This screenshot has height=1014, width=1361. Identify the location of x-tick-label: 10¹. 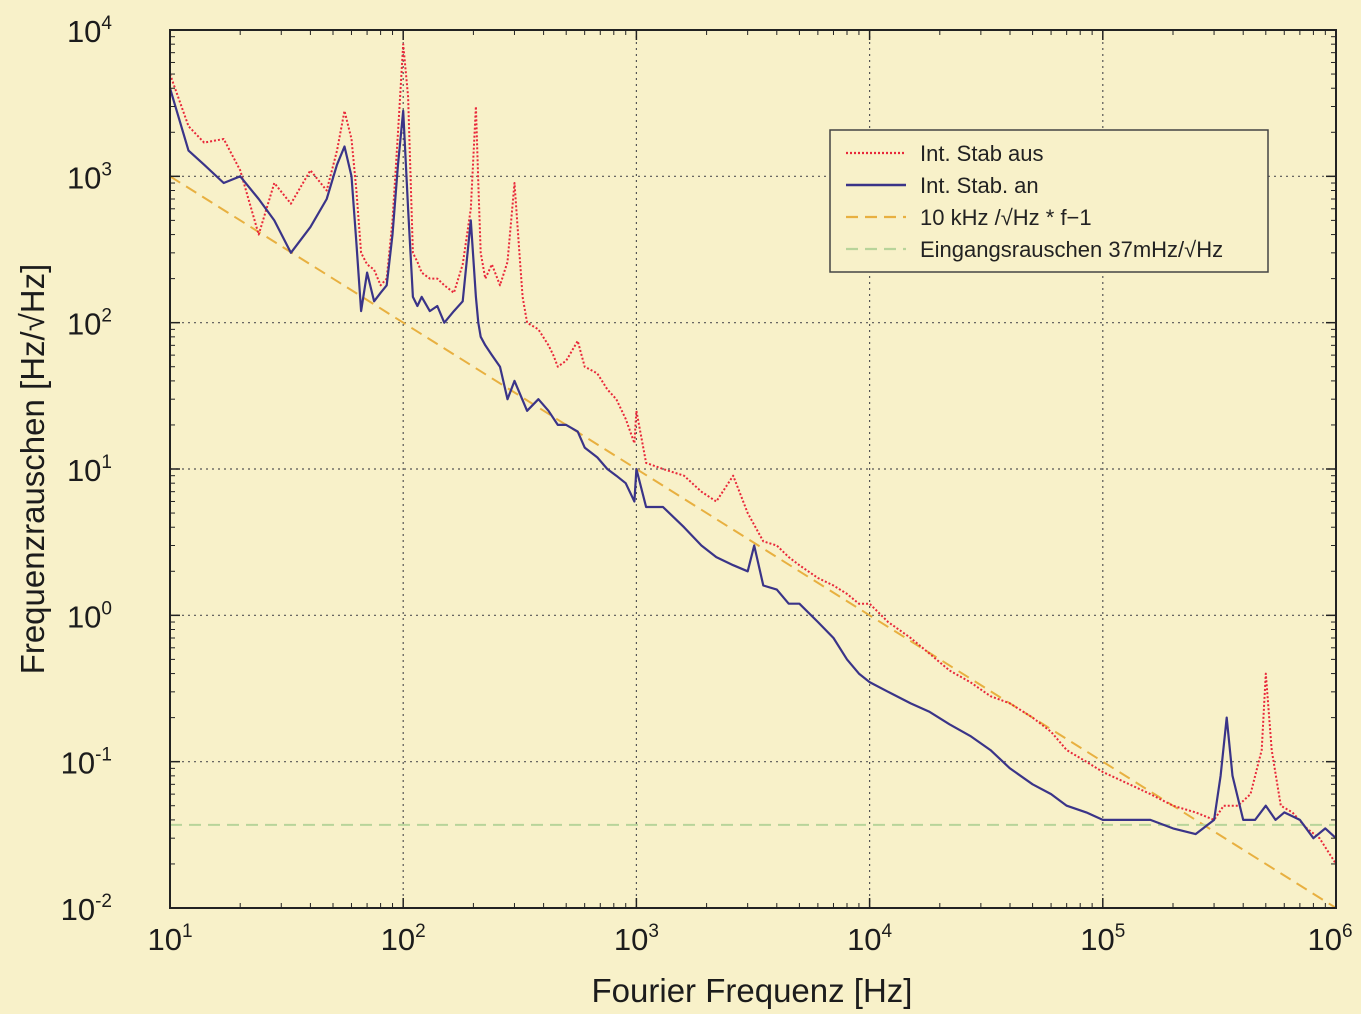
(169, 939).